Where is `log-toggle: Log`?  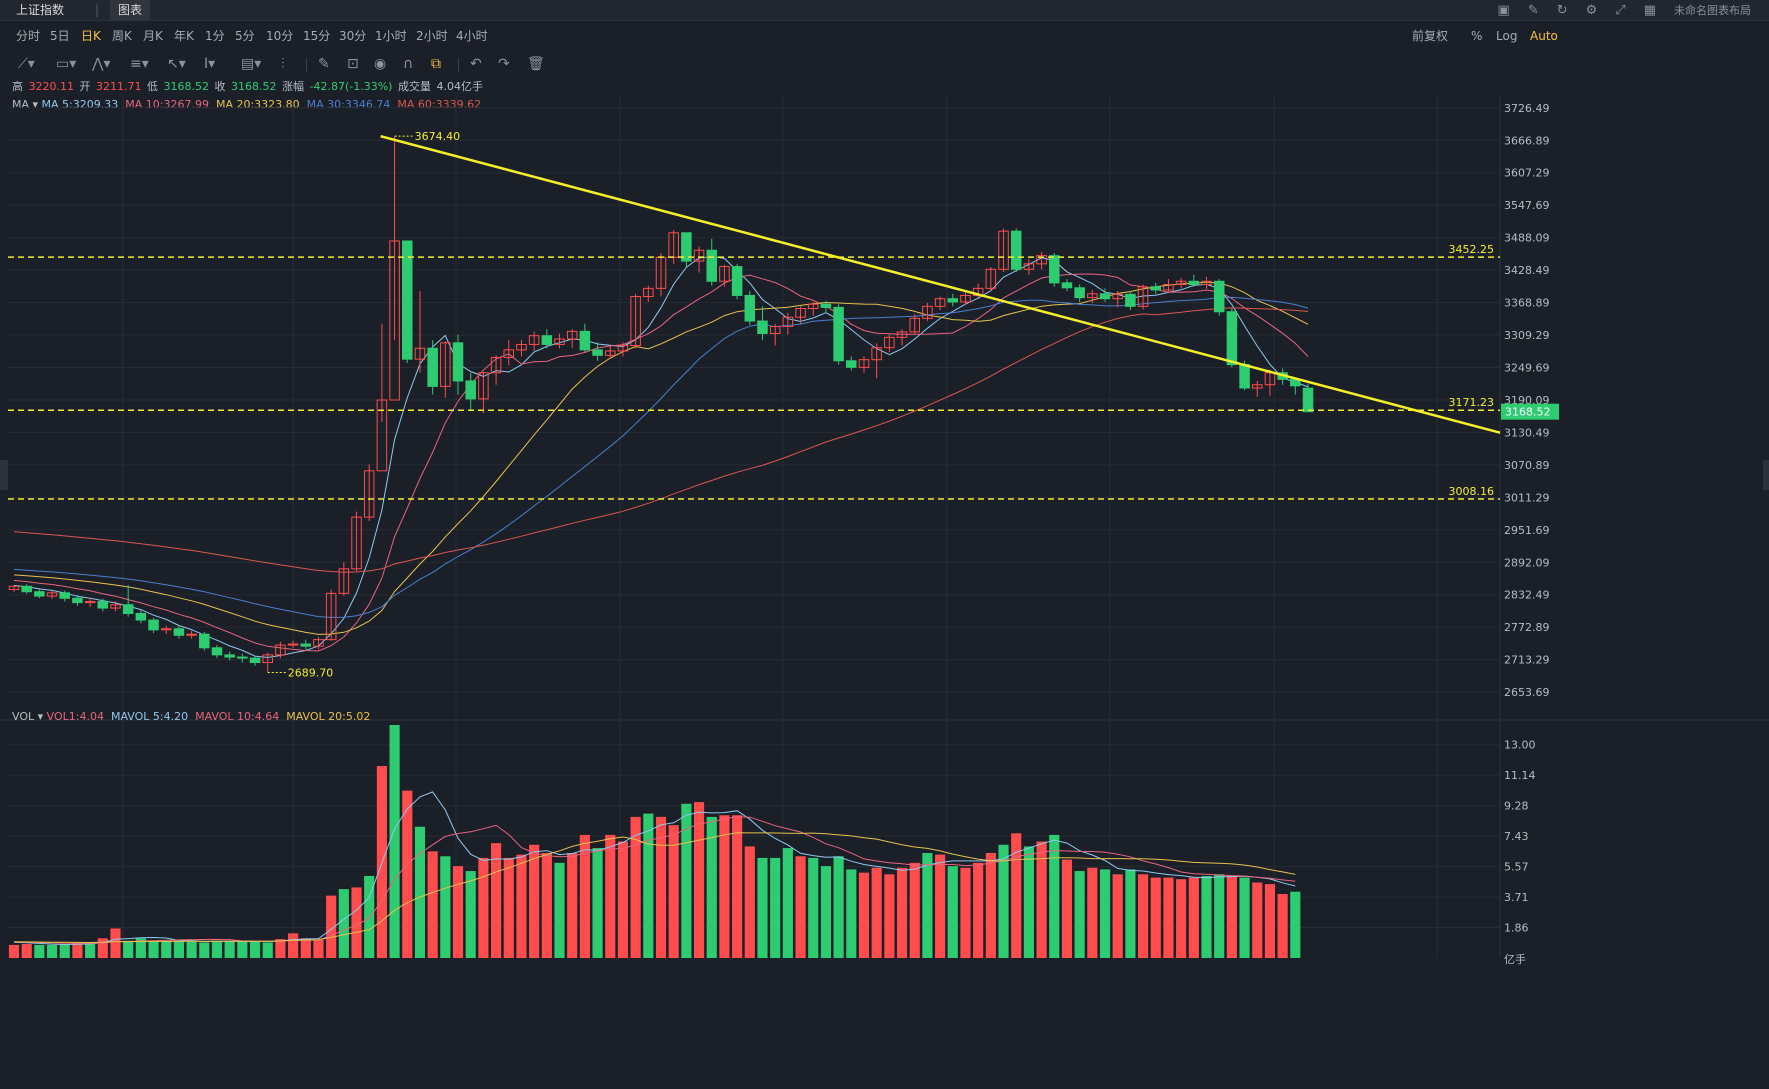 log-toggle: Log is located at coordinates (1507, 36).